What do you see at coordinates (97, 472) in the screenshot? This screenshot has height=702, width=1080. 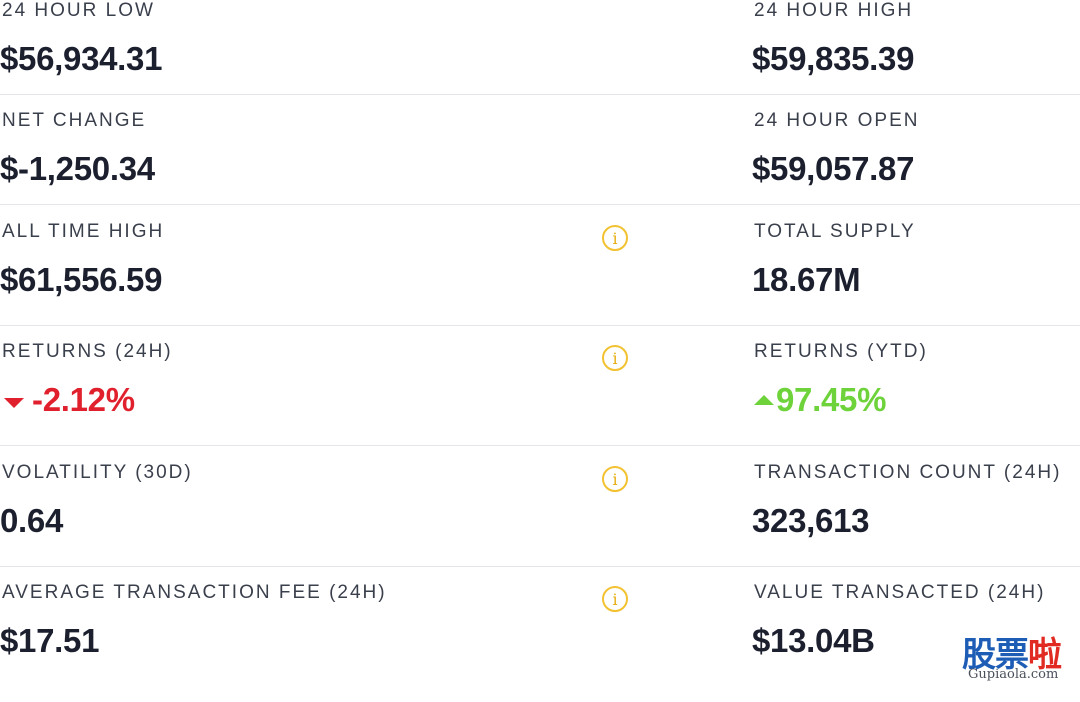 I see `stat-label: VOLATILITY (30D)` at bounding box center [97, 472].